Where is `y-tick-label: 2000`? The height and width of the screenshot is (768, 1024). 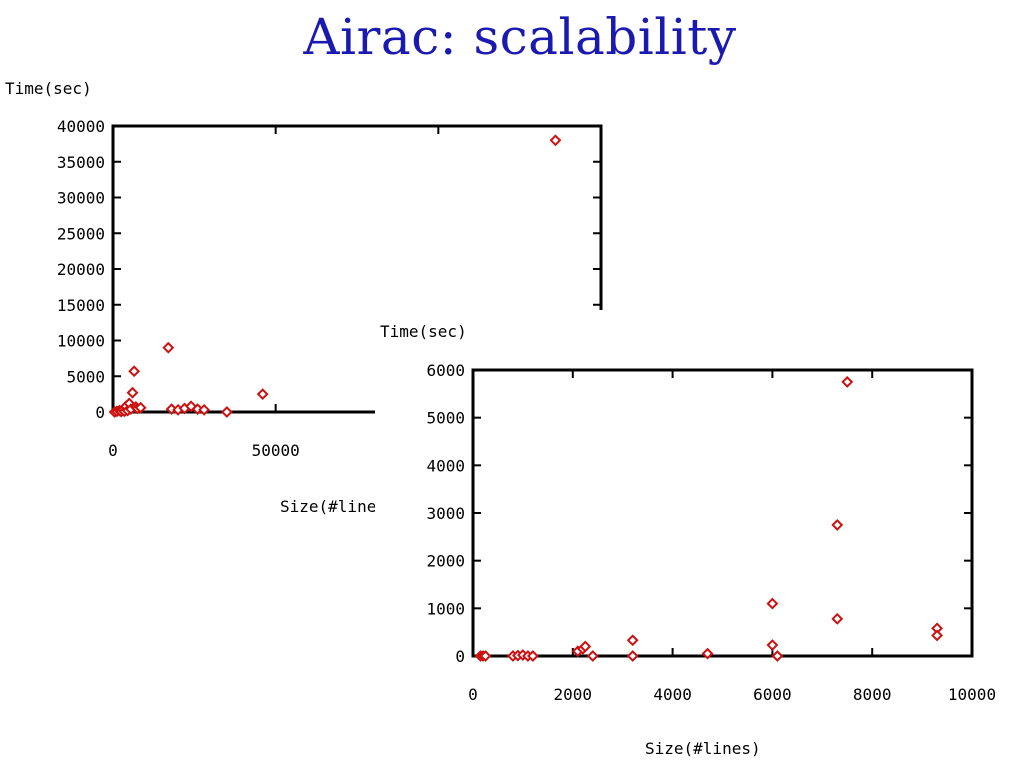 y-tick-label: 2000 is located at coordinates (445, 561).